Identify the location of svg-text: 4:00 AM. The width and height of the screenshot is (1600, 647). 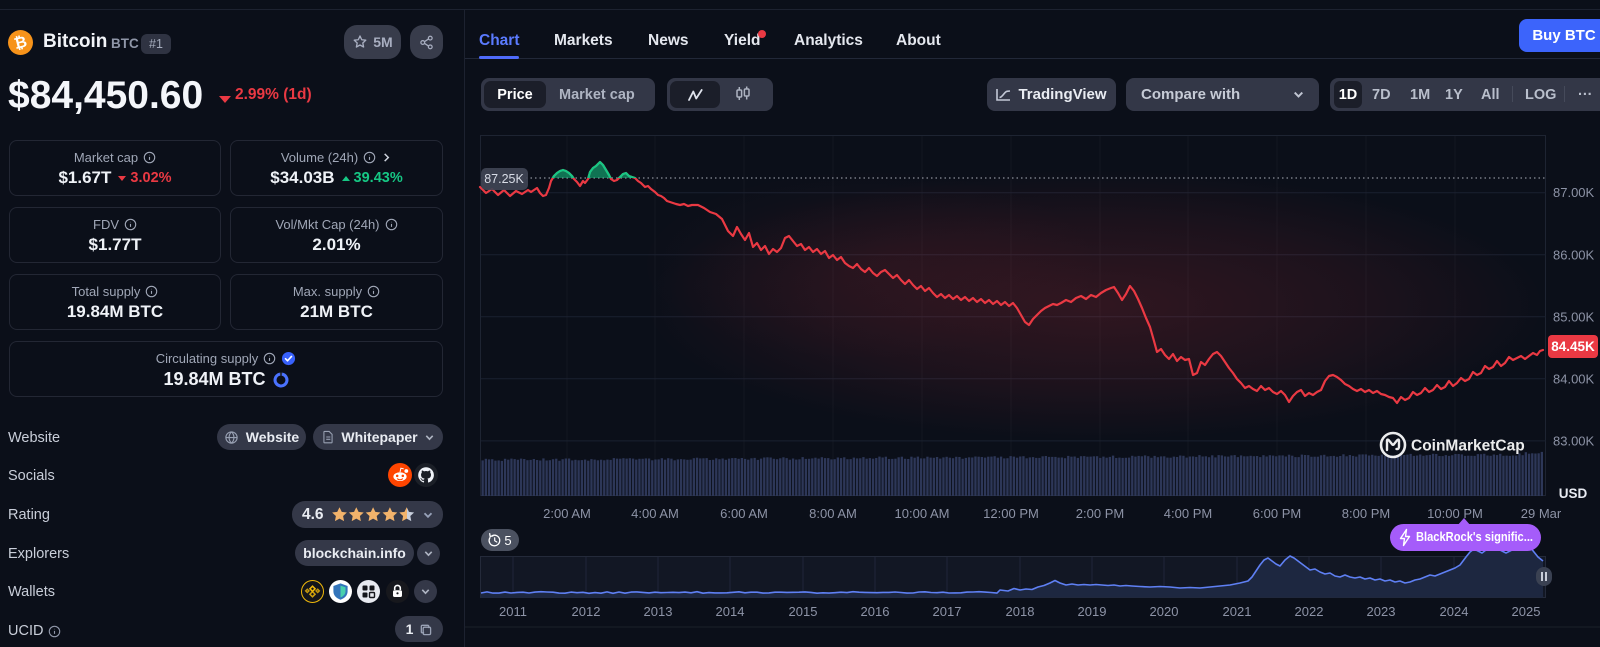
(655, 513).